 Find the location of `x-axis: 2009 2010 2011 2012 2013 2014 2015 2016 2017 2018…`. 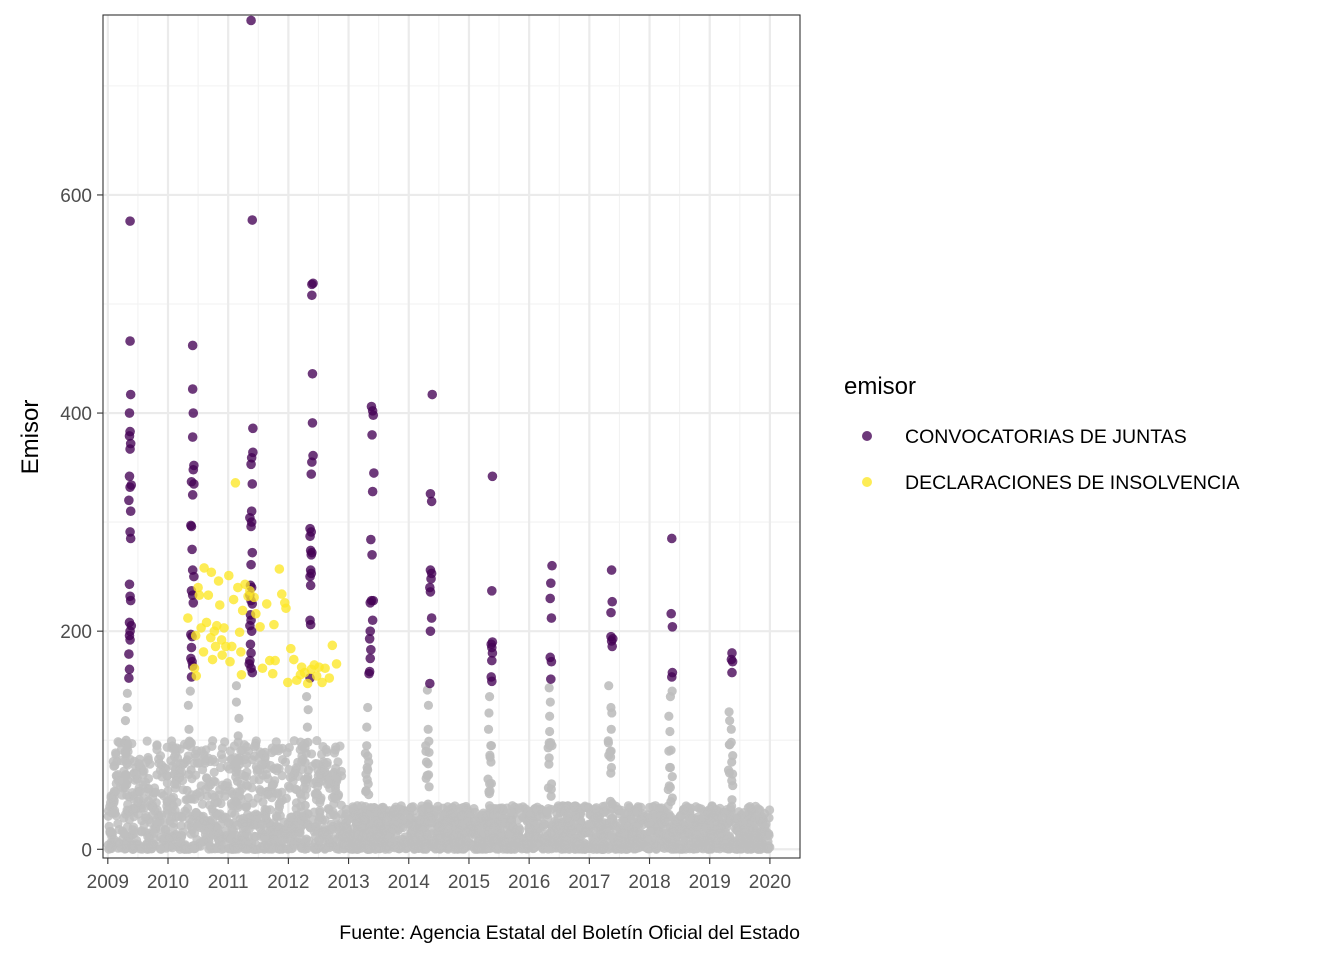

x-axis: 2009 2010 2011 2012 2013 2014 2015 2016 2017 2018… is located at coordinates (439, 875).